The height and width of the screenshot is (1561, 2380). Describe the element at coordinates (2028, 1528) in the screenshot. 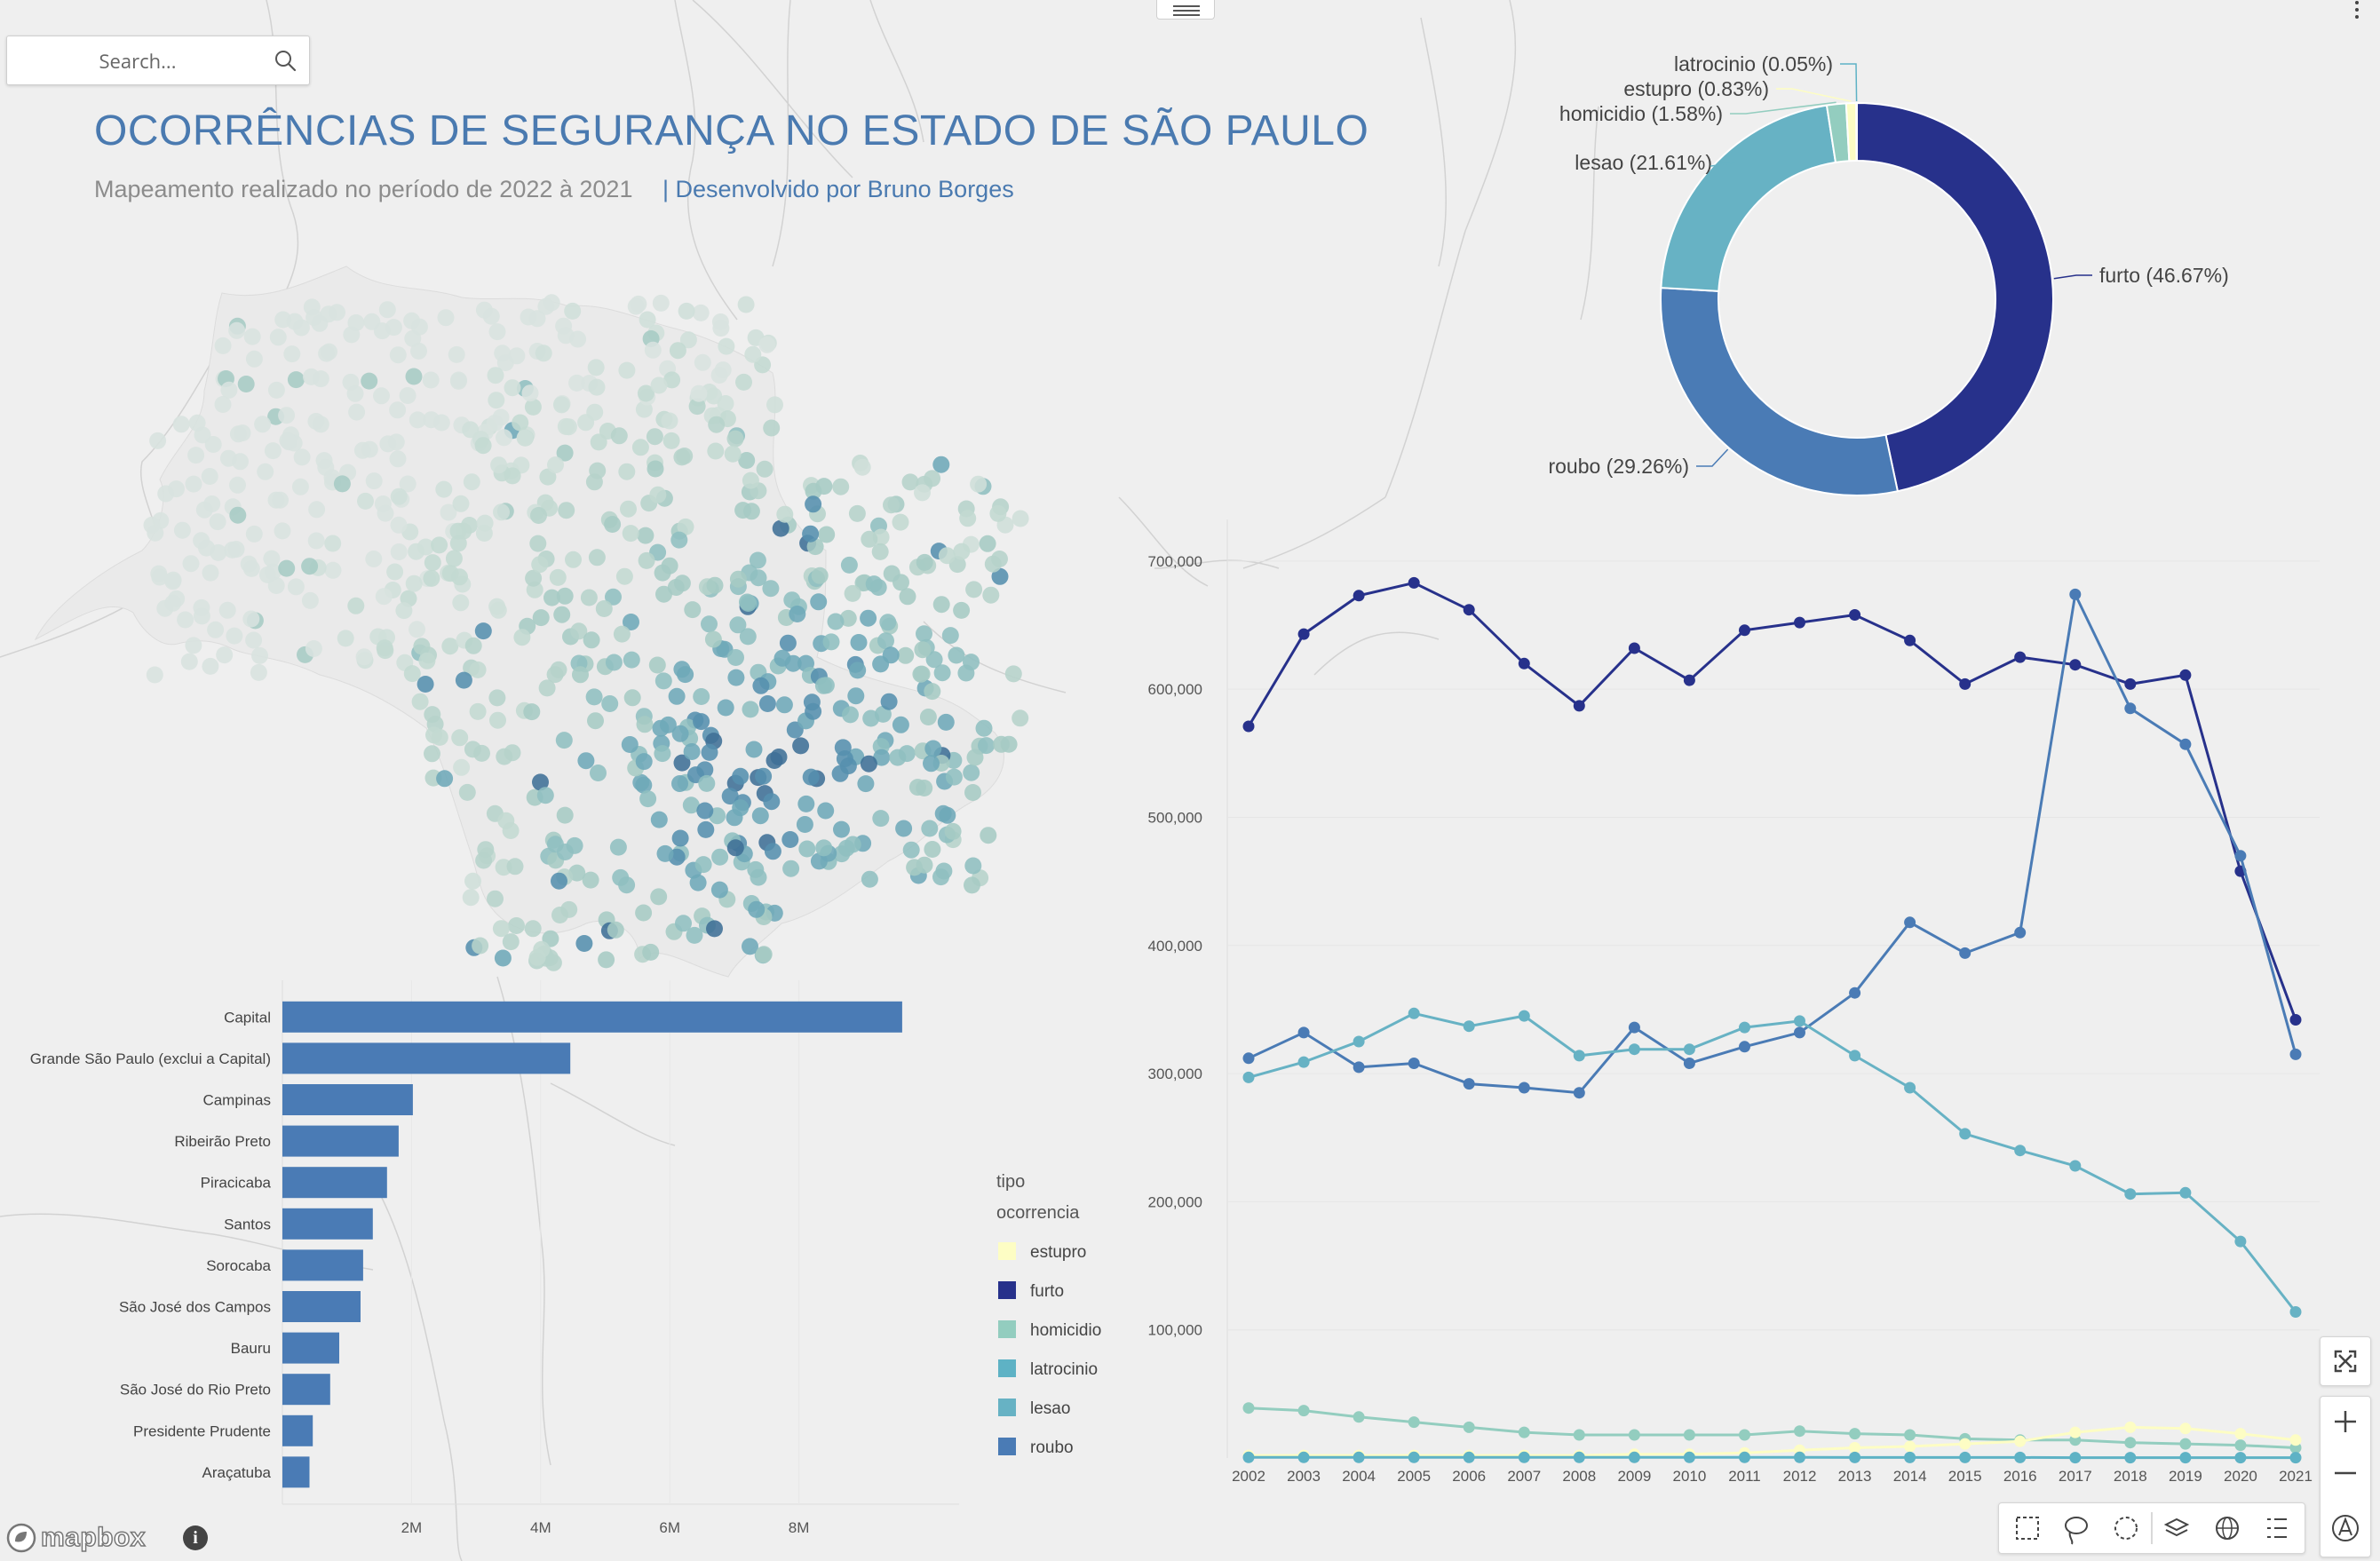

I see `box-select-icon` at that location.